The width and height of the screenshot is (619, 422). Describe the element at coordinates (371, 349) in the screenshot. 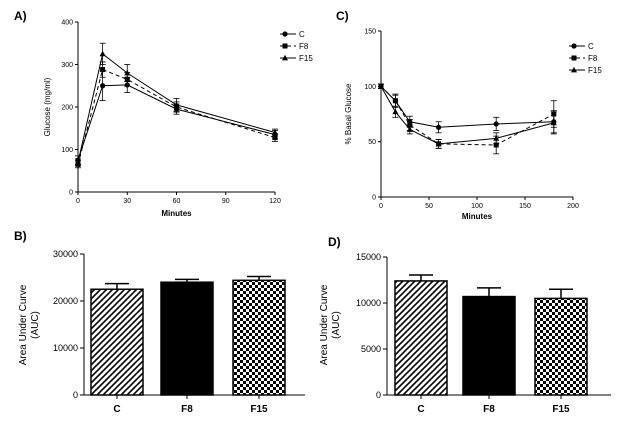

I see `y-tick-label: 5000` at that location.